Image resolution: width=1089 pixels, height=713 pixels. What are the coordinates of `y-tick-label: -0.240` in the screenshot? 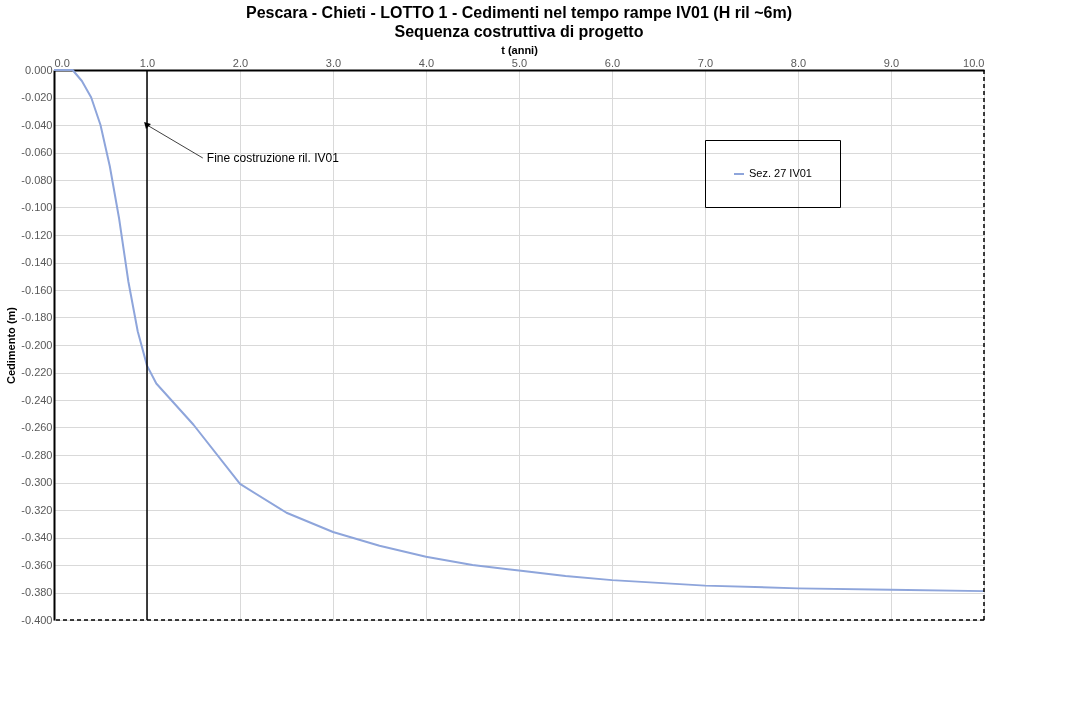 It's located at (37, 399).